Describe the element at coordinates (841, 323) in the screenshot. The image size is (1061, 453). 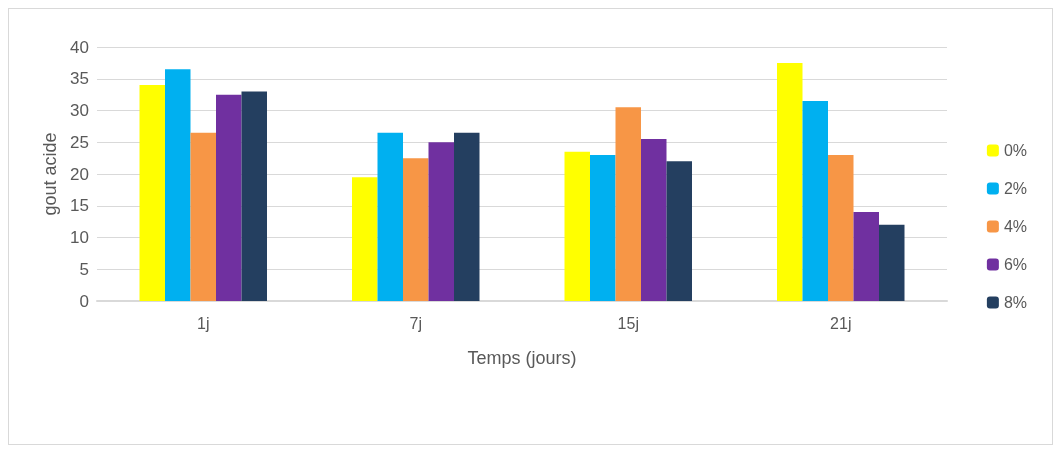
I see `x-tick-label: 21j` at that location.